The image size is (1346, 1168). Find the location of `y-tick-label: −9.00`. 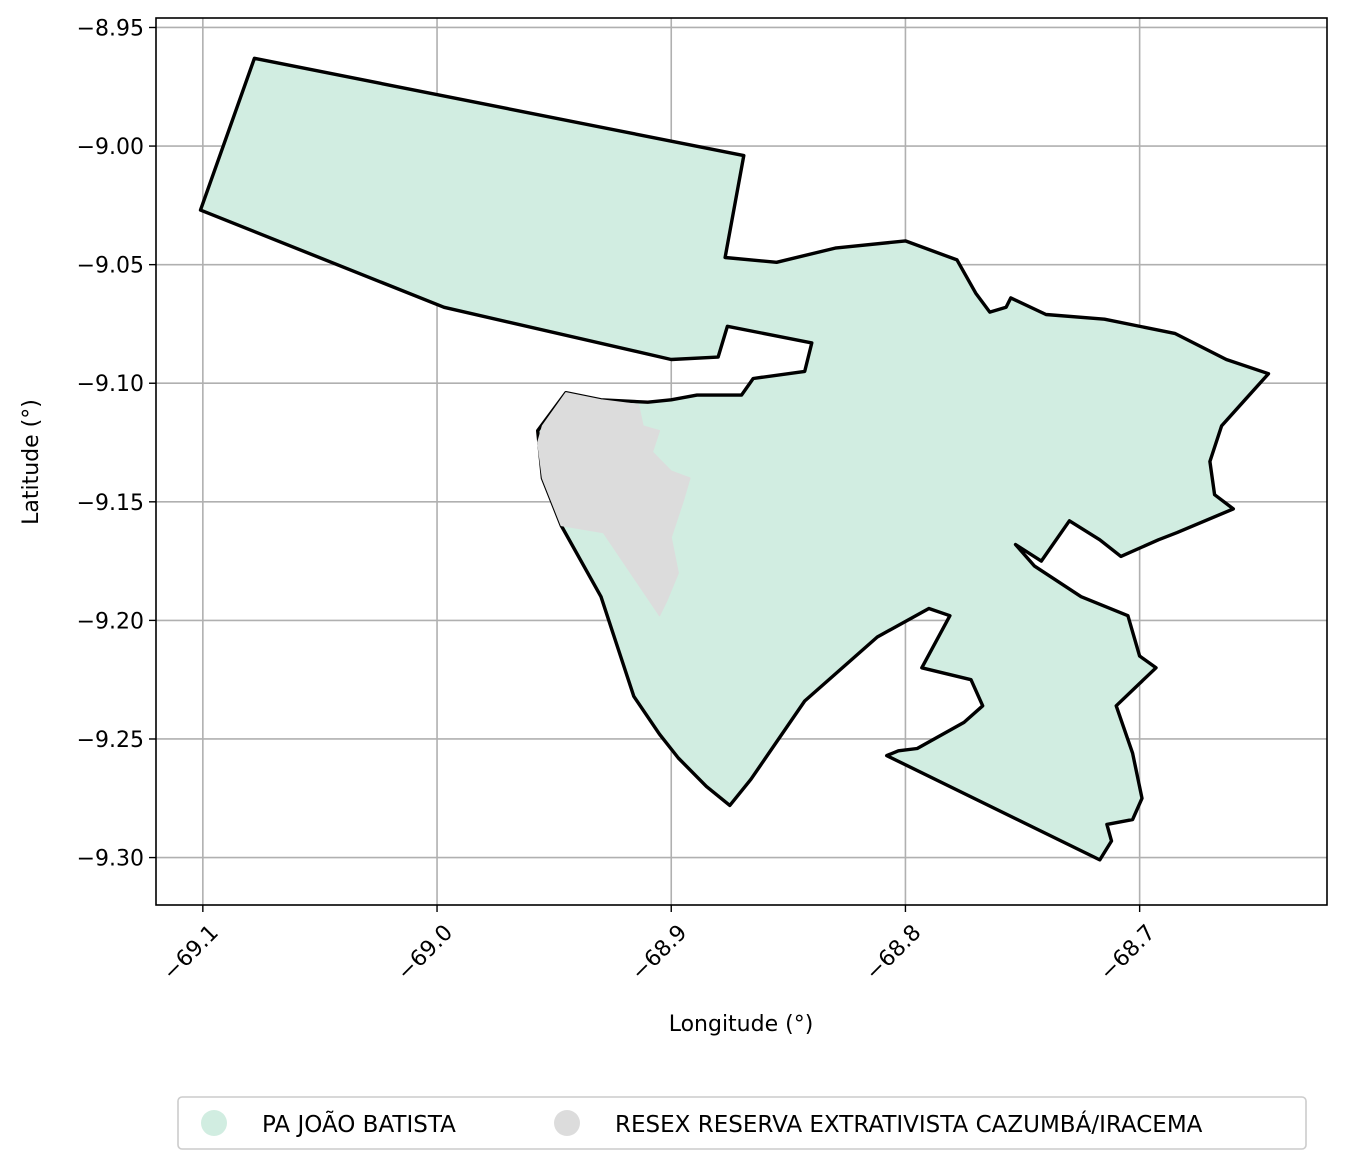

y-tick-label: −9.00 is located at coordinates (110, 147).